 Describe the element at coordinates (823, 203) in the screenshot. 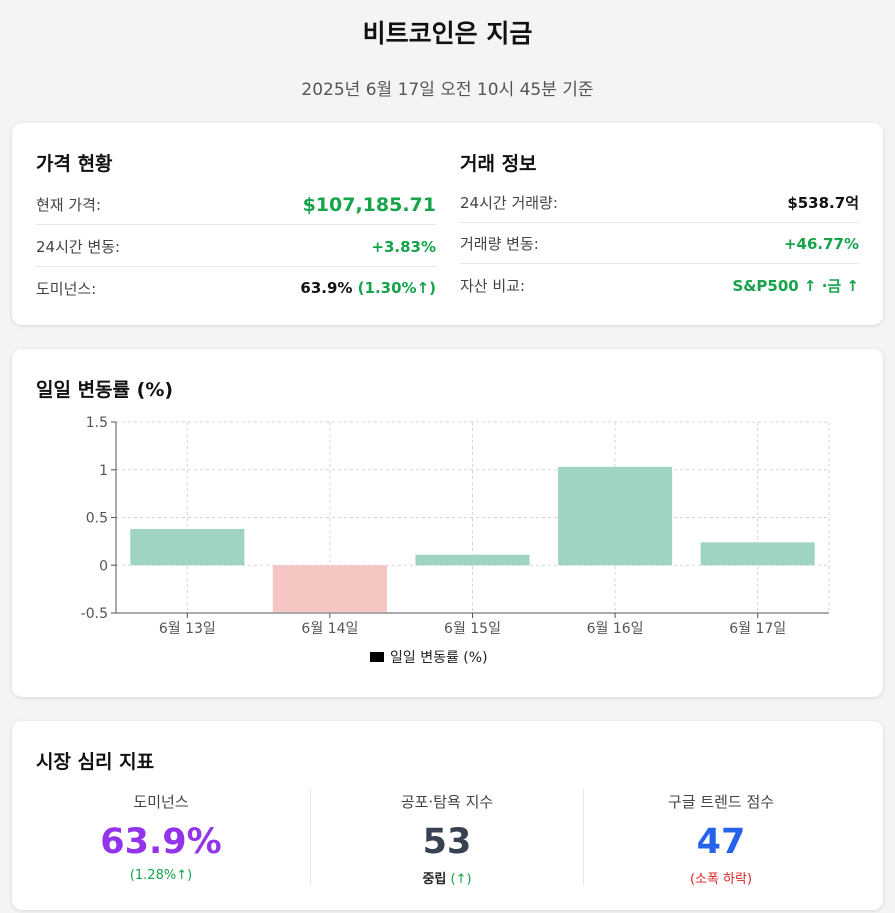

I see `volume-value: $538.7억` at that location.